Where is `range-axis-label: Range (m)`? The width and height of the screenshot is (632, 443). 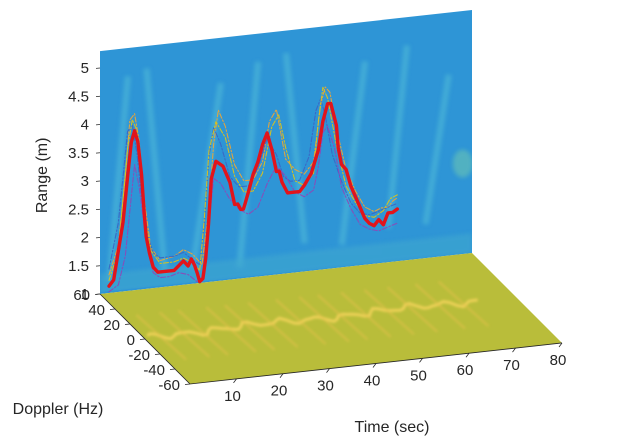 range-axis-label: Range (m) is located at coordinates (42, 176).